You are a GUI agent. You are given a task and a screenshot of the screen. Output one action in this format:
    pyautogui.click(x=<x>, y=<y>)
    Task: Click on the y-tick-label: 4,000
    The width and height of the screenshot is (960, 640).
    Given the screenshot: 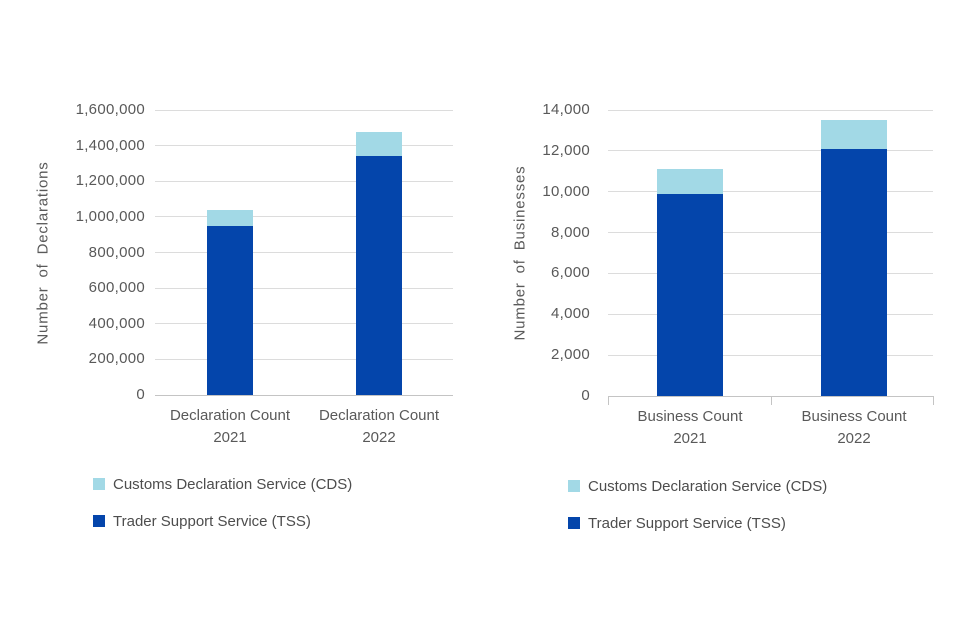 What is the action you would take?
    pyautogui.click(x=570, y=314)
    